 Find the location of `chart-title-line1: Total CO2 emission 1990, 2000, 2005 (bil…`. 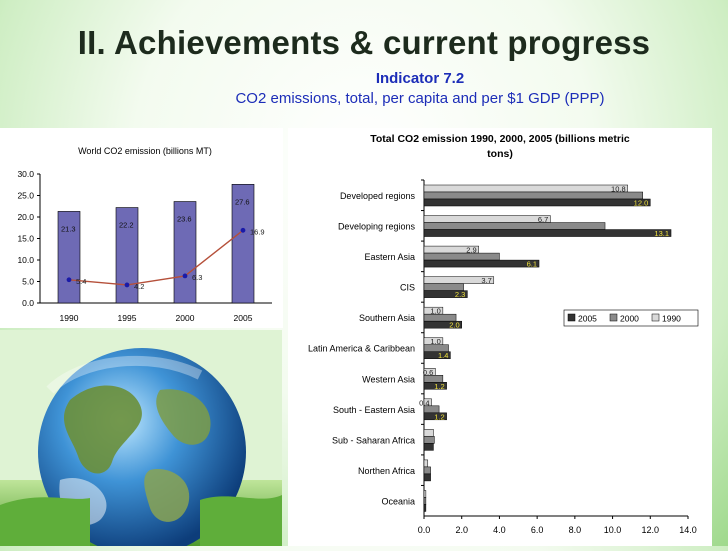

chart-title-line1: Total CO2 emission 1990, 2000, 2005 (bil… is located at coordinates (500, 139).